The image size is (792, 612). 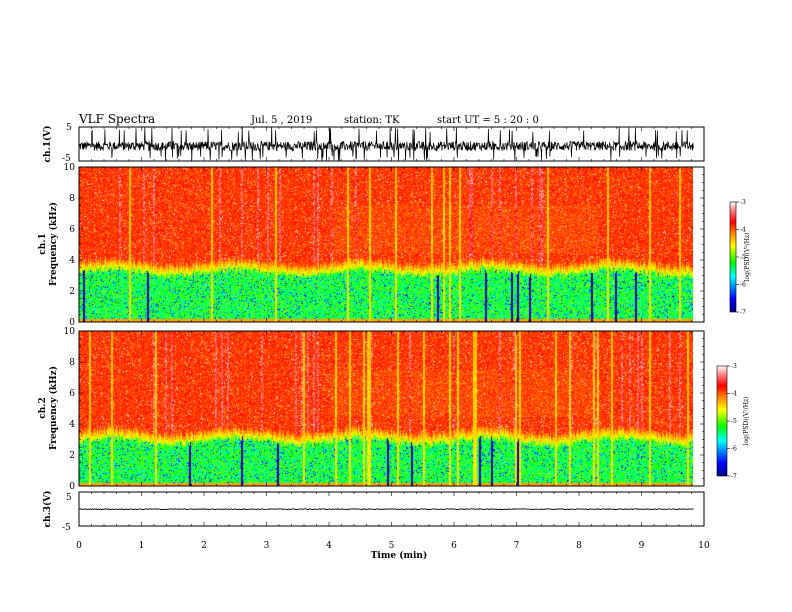 What do you see at coordinates (66, 528) in the screenshot?
I see `ch3-ytick-bottom: -5` at bounding box center [66, 528].